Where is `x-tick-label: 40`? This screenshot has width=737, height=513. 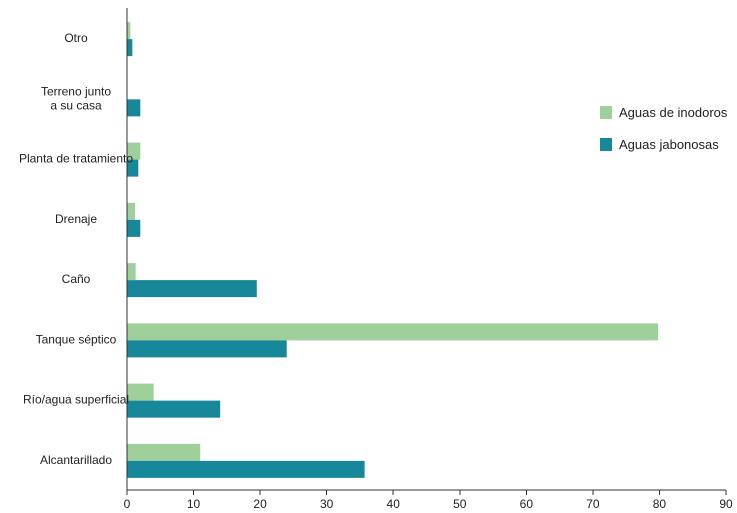
x-tick-label: 40 is located at coordinates (394, 504).